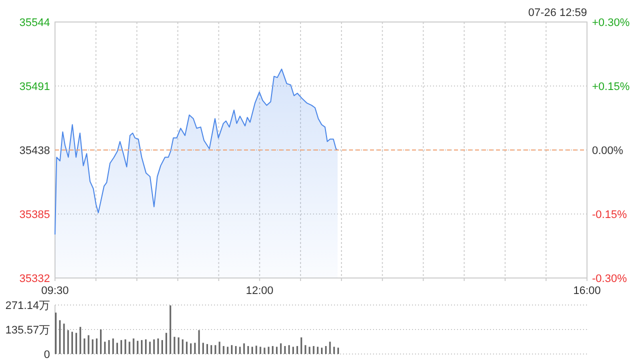 The height and width of the screenshot is (360, 640). I want to click on y2-tick-label: +0.15%, so click(611, 87).